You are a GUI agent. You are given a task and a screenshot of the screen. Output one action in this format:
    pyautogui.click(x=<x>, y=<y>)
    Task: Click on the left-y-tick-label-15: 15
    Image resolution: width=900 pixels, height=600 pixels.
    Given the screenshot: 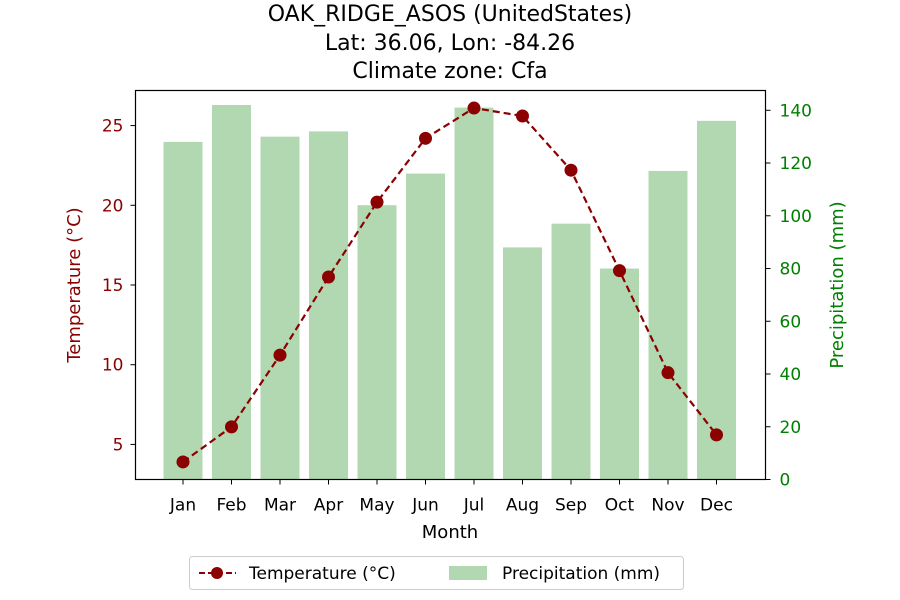 What is the action you would take?
    pyautogui.click(x=113, y=286)
    